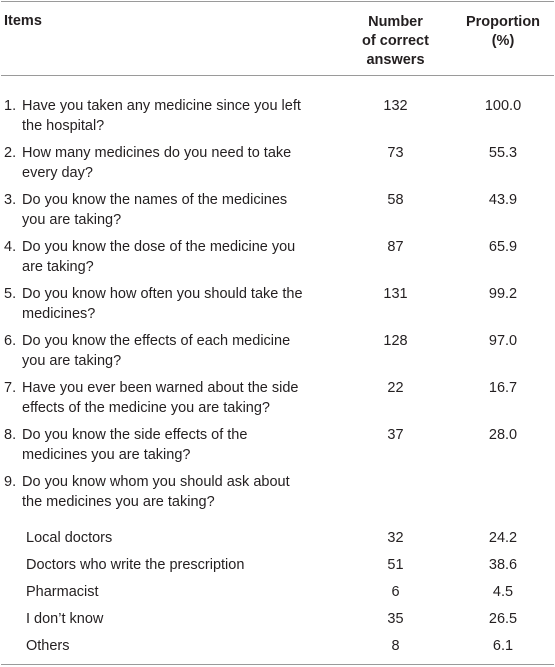  I want to click on number-column-header: Number of correct answers, so click(395, 41).